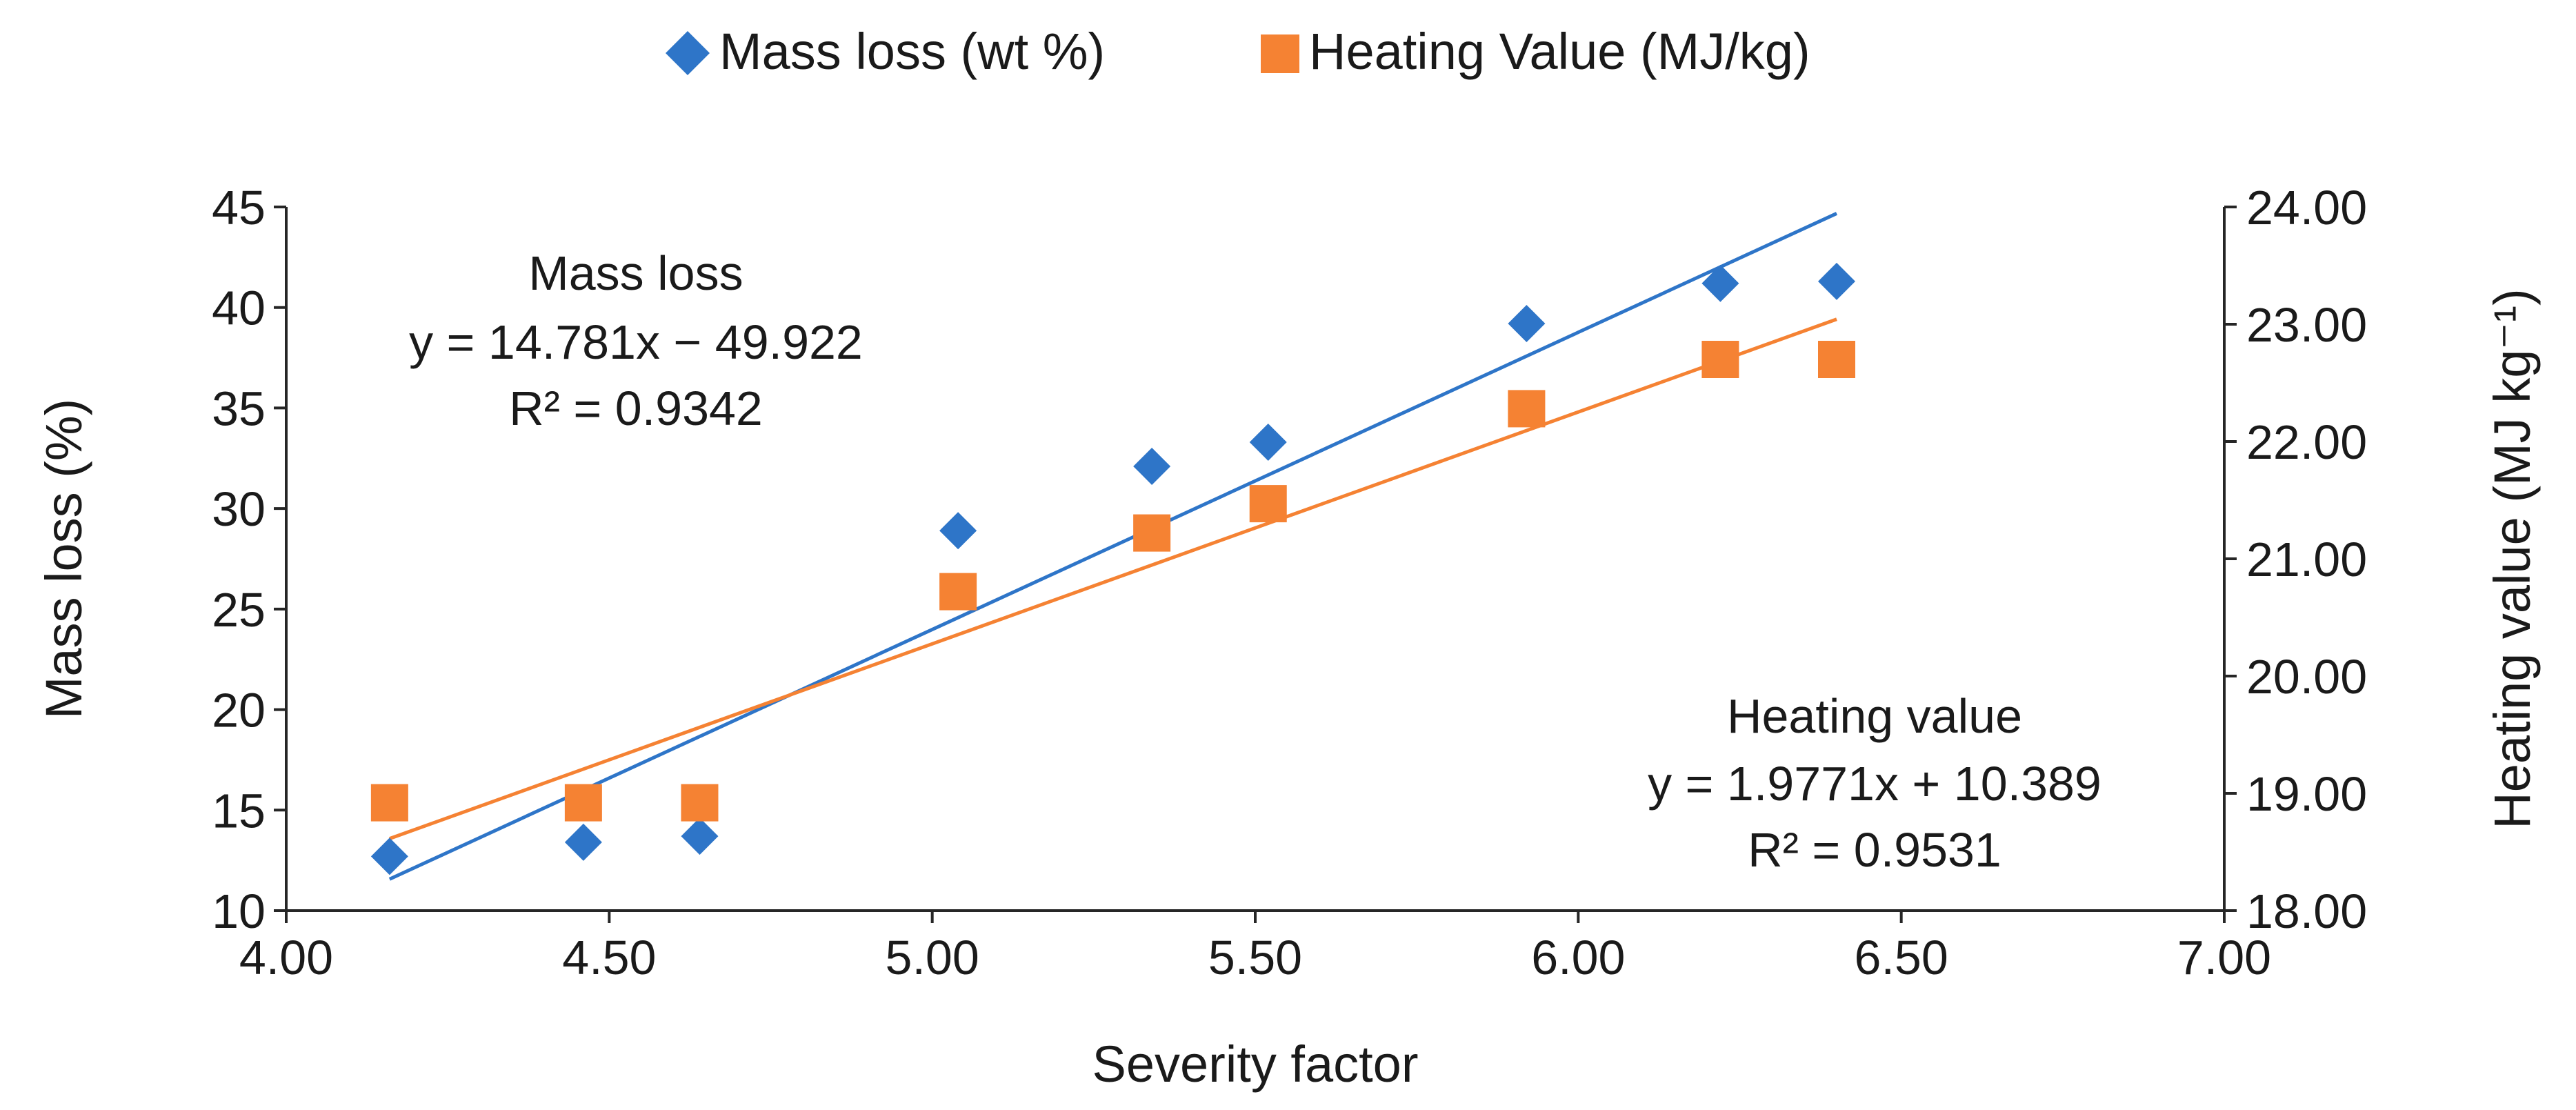 The height and width of the screenshot is (1110, 2576). I want to click on x-tick-label: 5.00, so click(932, 957).